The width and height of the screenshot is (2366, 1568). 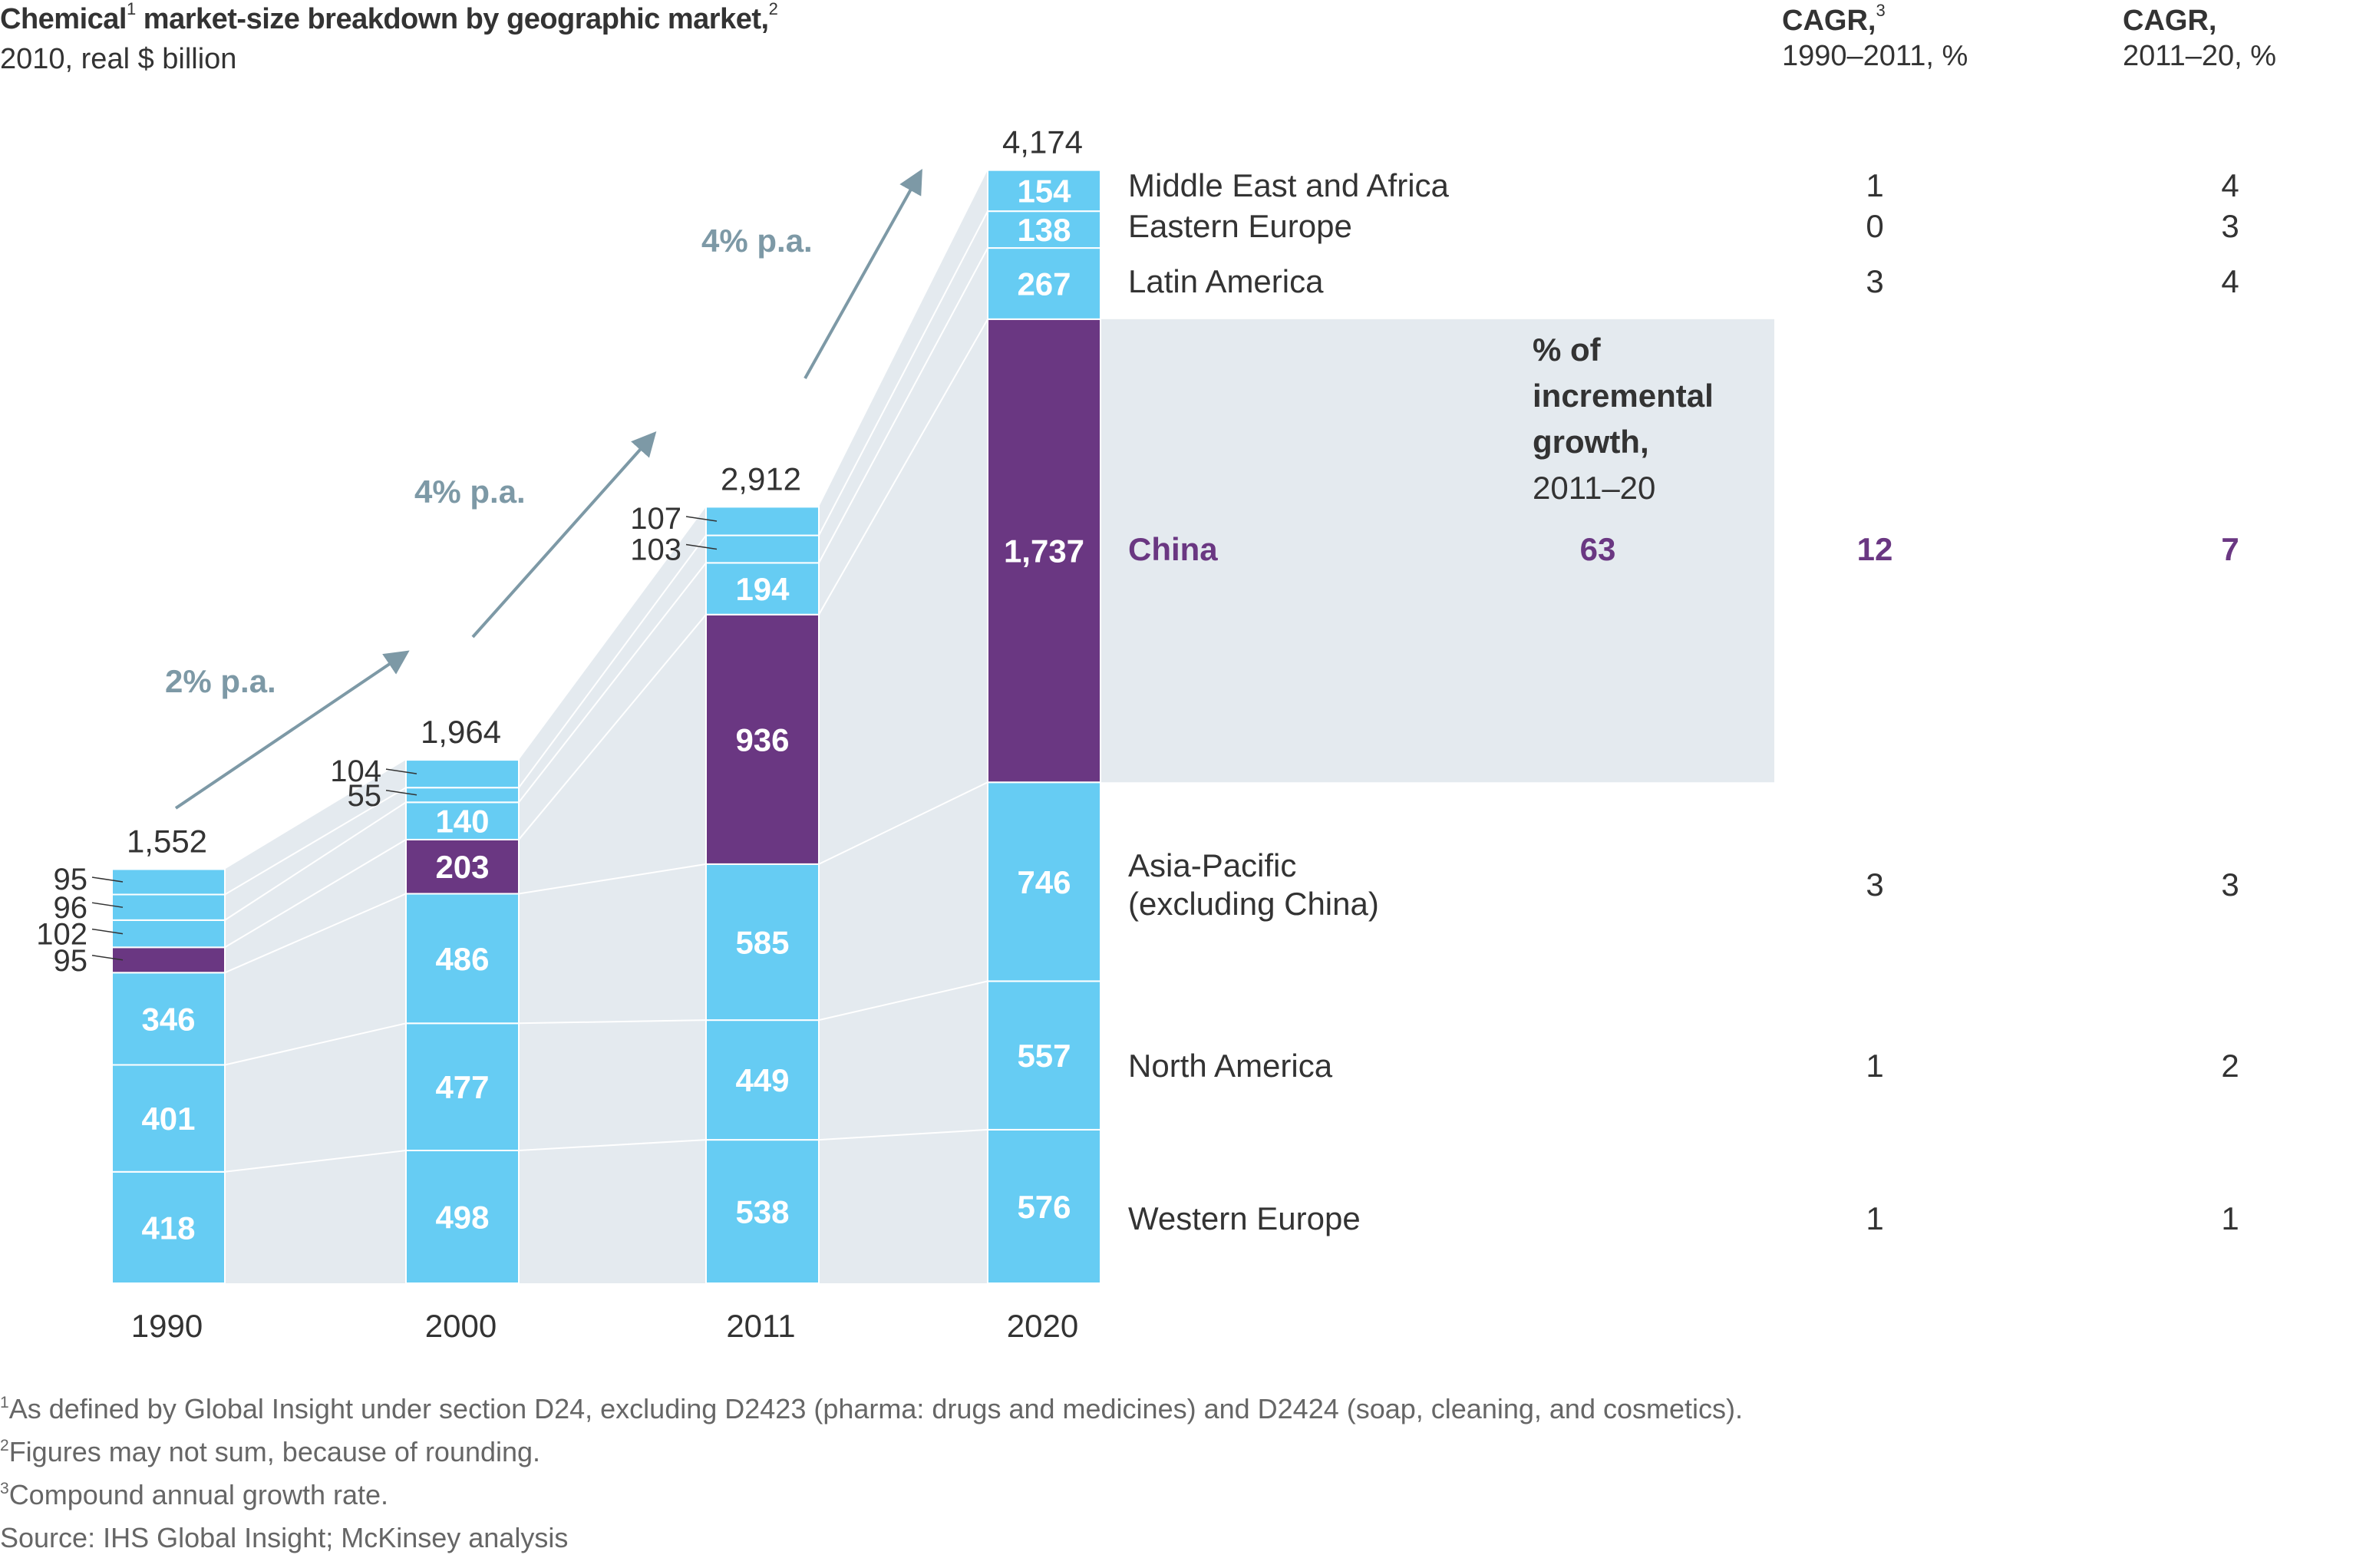 I want to click on segment-value-label: 557, so click(x=1044, y=1056).